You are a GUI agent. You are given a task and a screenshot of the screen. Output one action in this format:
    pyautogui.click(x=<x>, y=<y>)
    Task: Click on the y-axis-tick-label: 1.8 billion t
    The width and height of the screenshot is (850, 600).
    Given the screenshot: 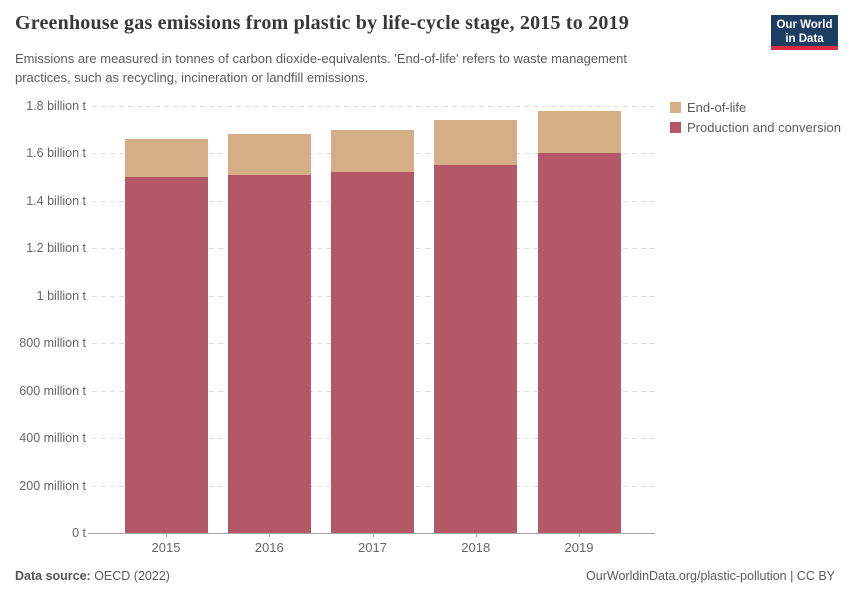 What is the action you would take?
    pyautogui.click(x=56, y=106)
    